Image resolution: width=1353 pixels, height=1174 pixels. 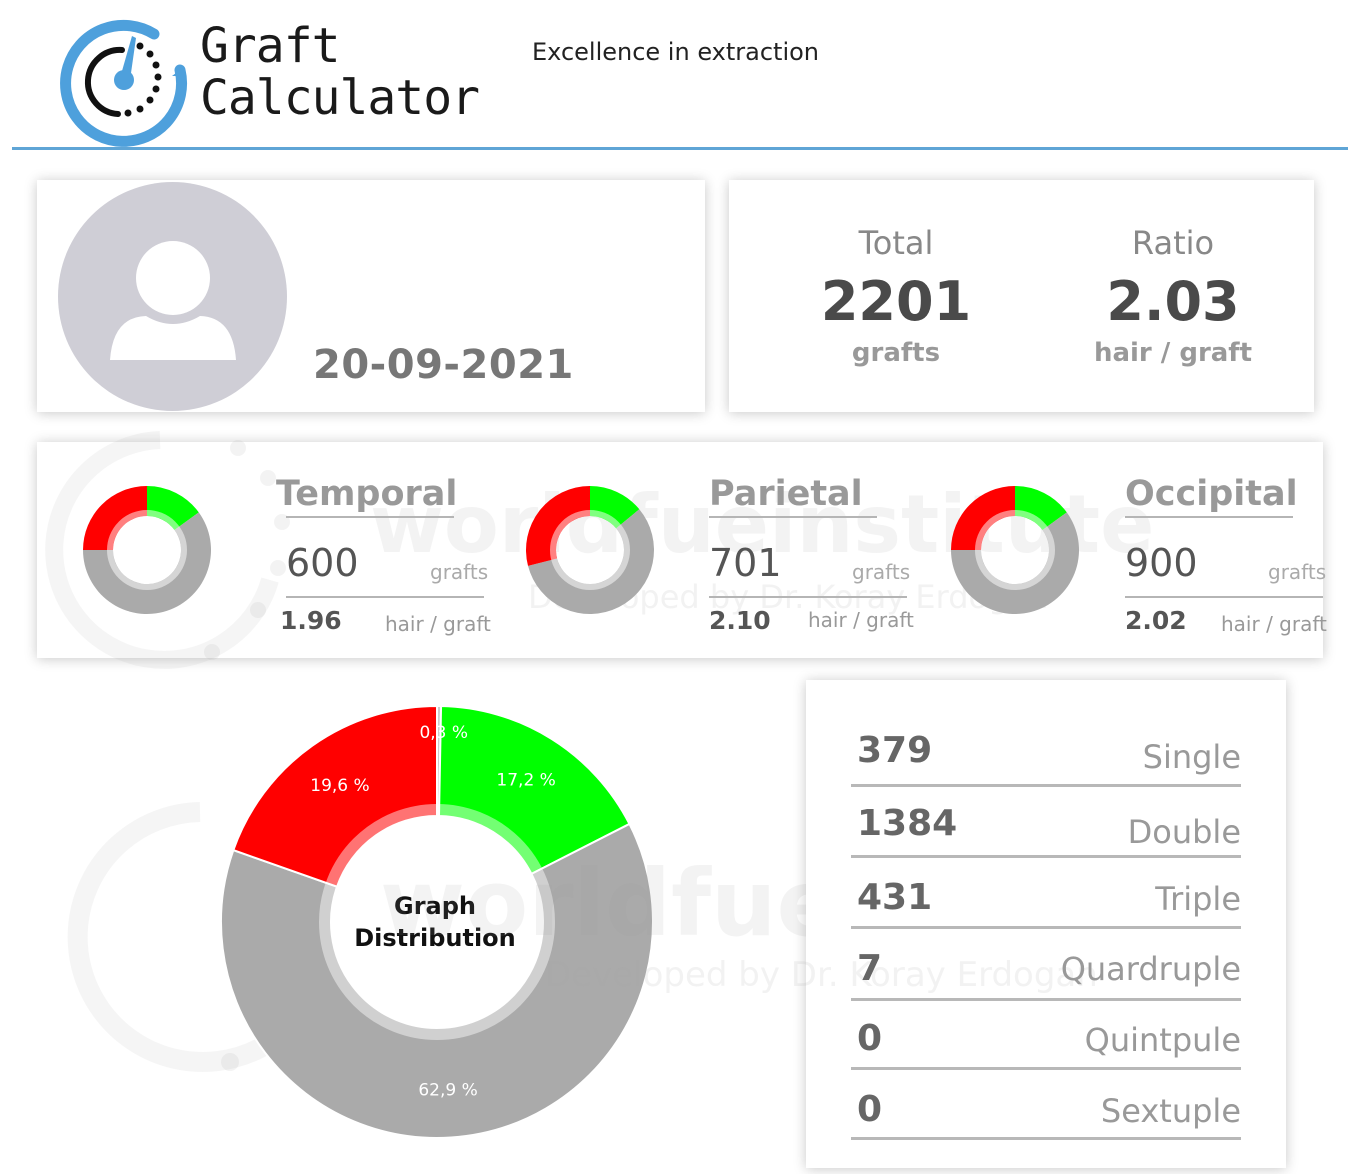 What do you see at coordinates (680, 148) in the screenshot?
I see `header-divider` at bounding box center [680, 148].